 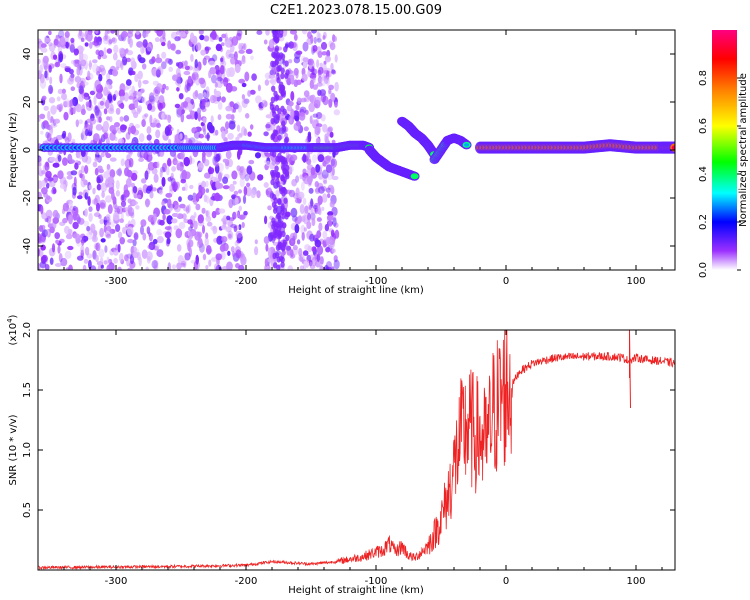 What do you see at coordinates (356, 590) in the screenshot?
I see `snr-x-axis-label: Height of straight line (km)` at bounding box center [356, 590].